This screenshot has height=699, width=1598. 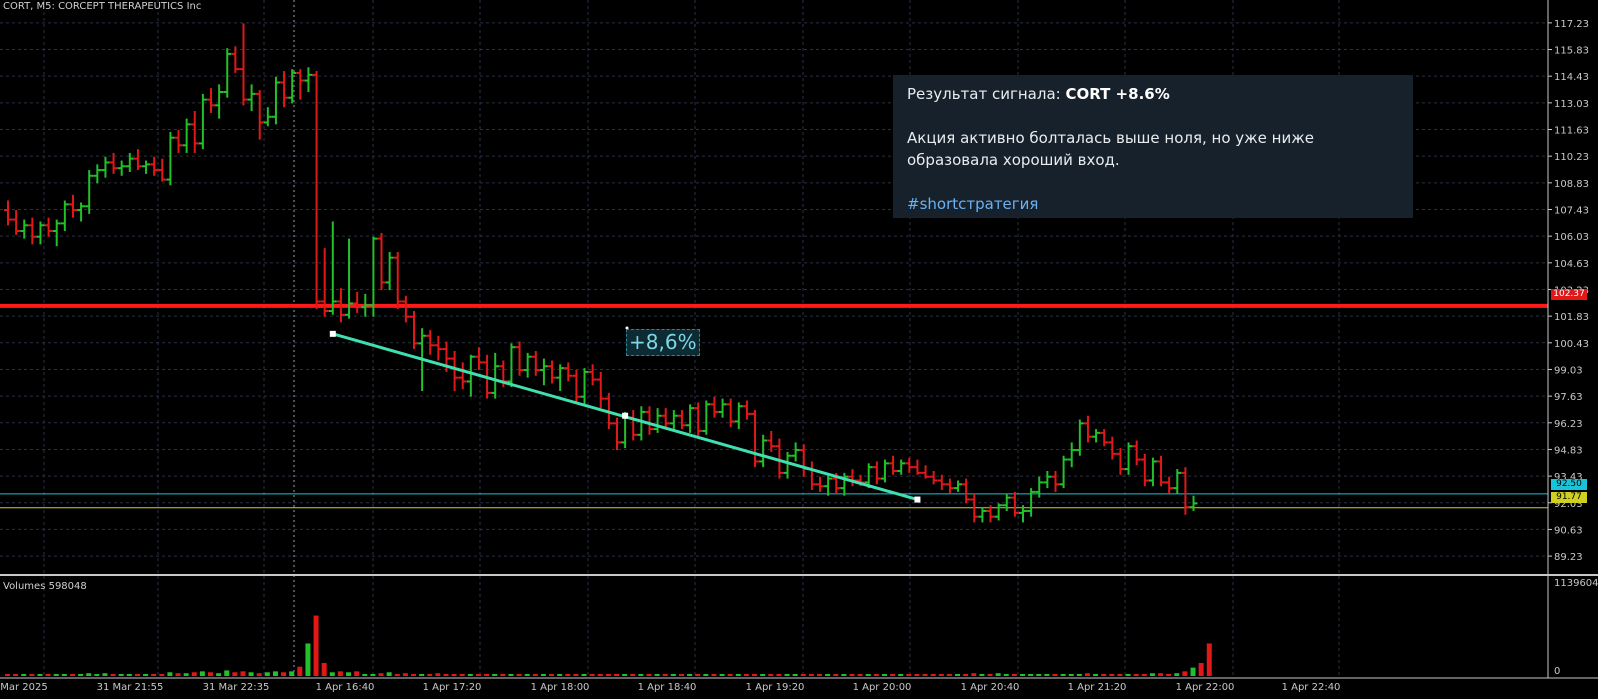 What do you see at coordinates (1117, 94) in the screenshot?
I see `signal-result-value: CORT +8.6%` at bounding box center [1117, 94].